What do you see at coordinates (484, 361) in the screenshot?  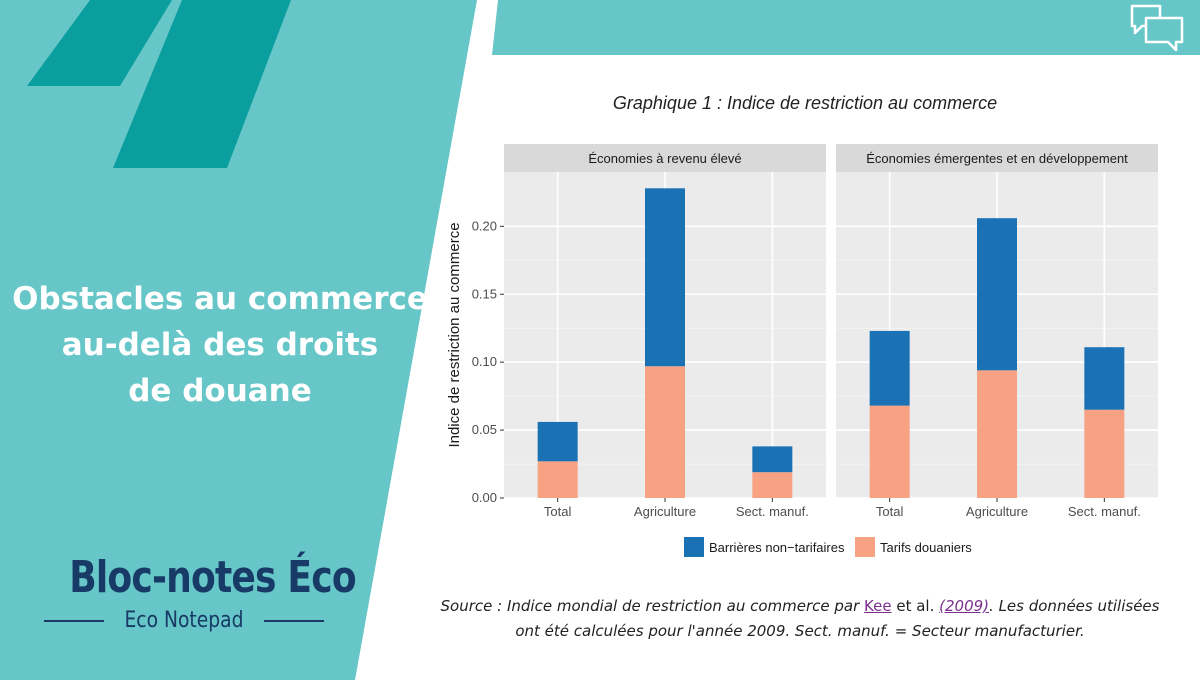 I see `y-tick-label: 0.10` at bounding box center [484, 361].